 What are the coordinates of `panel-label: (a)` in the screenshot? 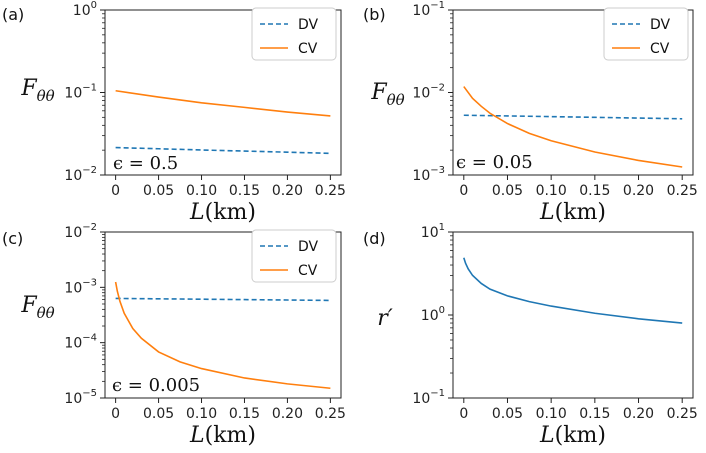 It's located at (13, 14).